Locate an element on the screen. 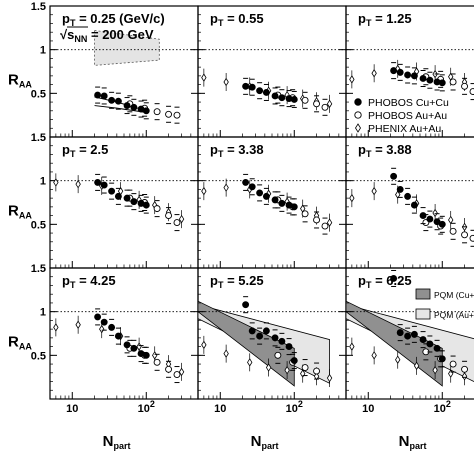 The width and height of the screenshot is (474, 455). y-axis-label: RAA is located at coordinates (20, 343).